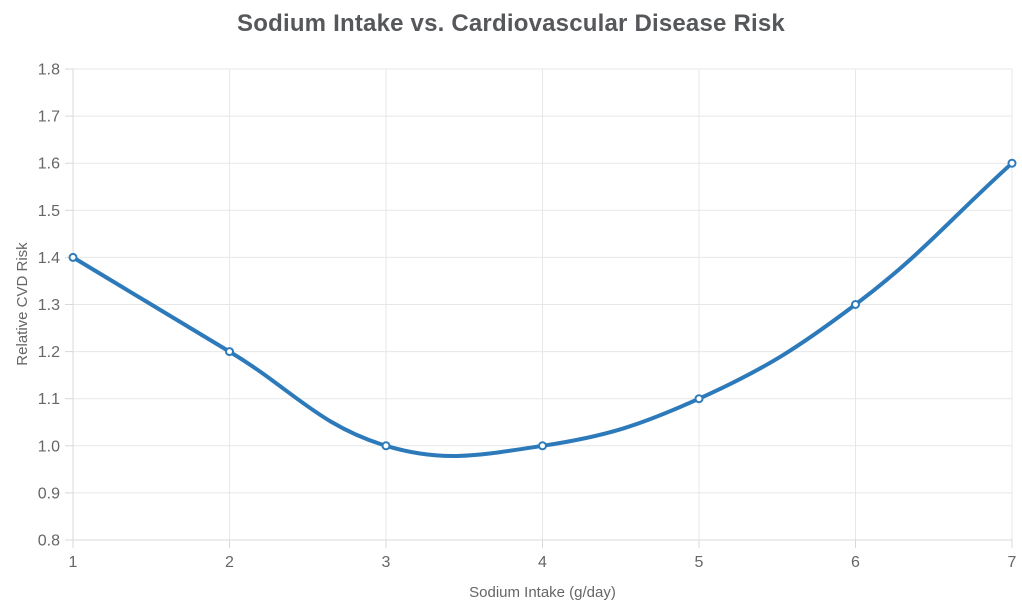 The width and height of the screenshot is (1022, 613). Describe the element at coordinates (49, 352) in the screenshot. I see `y-tick-label: 1.2` at that location.